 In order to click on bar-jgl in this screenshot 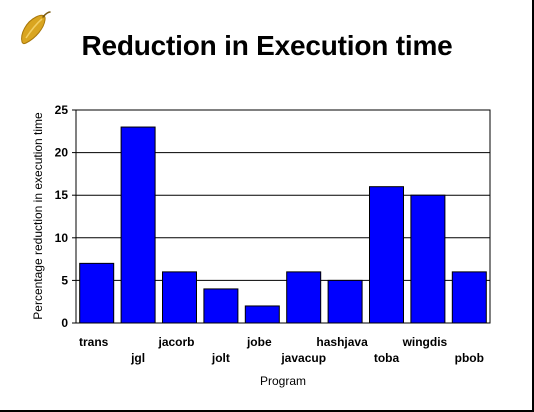, I will do `click(138, 225)`.